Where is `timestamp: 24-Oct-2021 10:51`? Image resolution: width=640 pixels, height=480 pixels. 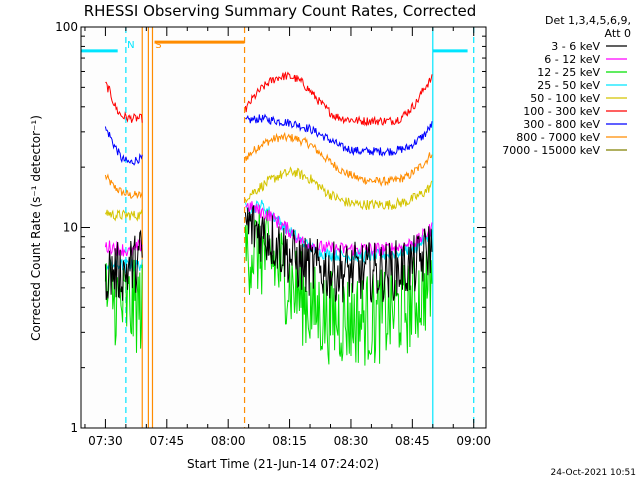 timestamp: 24-Oct-2021 10:51 is located at coordinates (593, 473).